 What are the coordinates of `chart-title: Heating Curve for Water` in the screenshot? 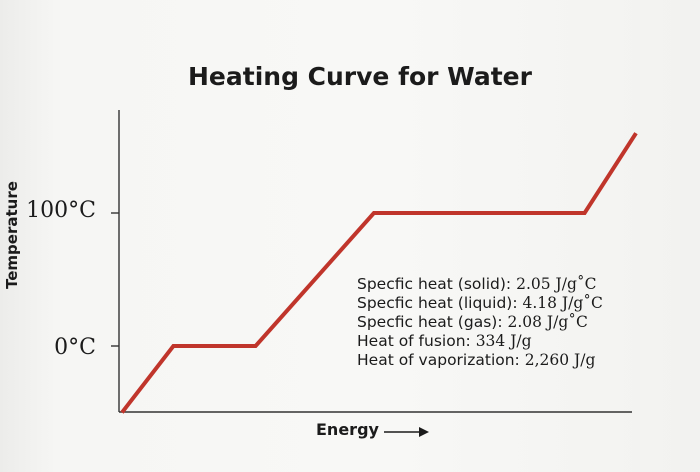 It's located at (360, 76).